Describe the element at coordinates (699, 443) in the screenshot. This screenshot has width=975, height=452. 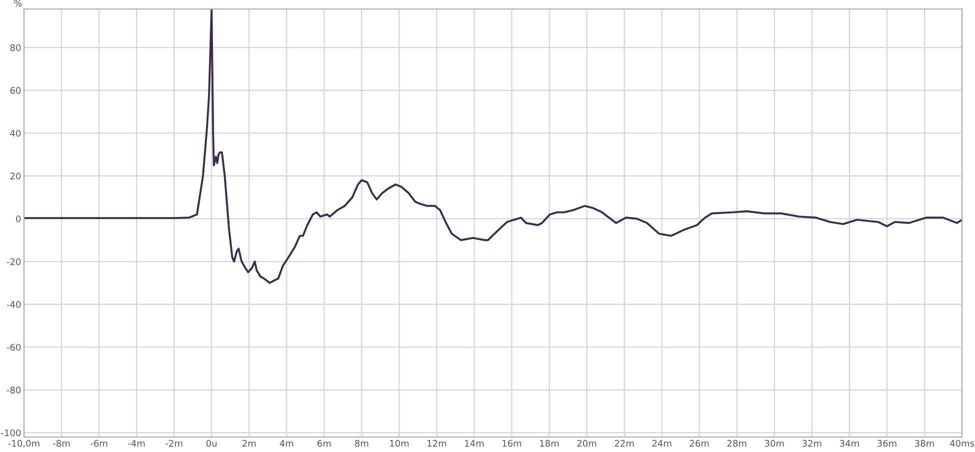
I see `x-tick-label: 26m` at that location.